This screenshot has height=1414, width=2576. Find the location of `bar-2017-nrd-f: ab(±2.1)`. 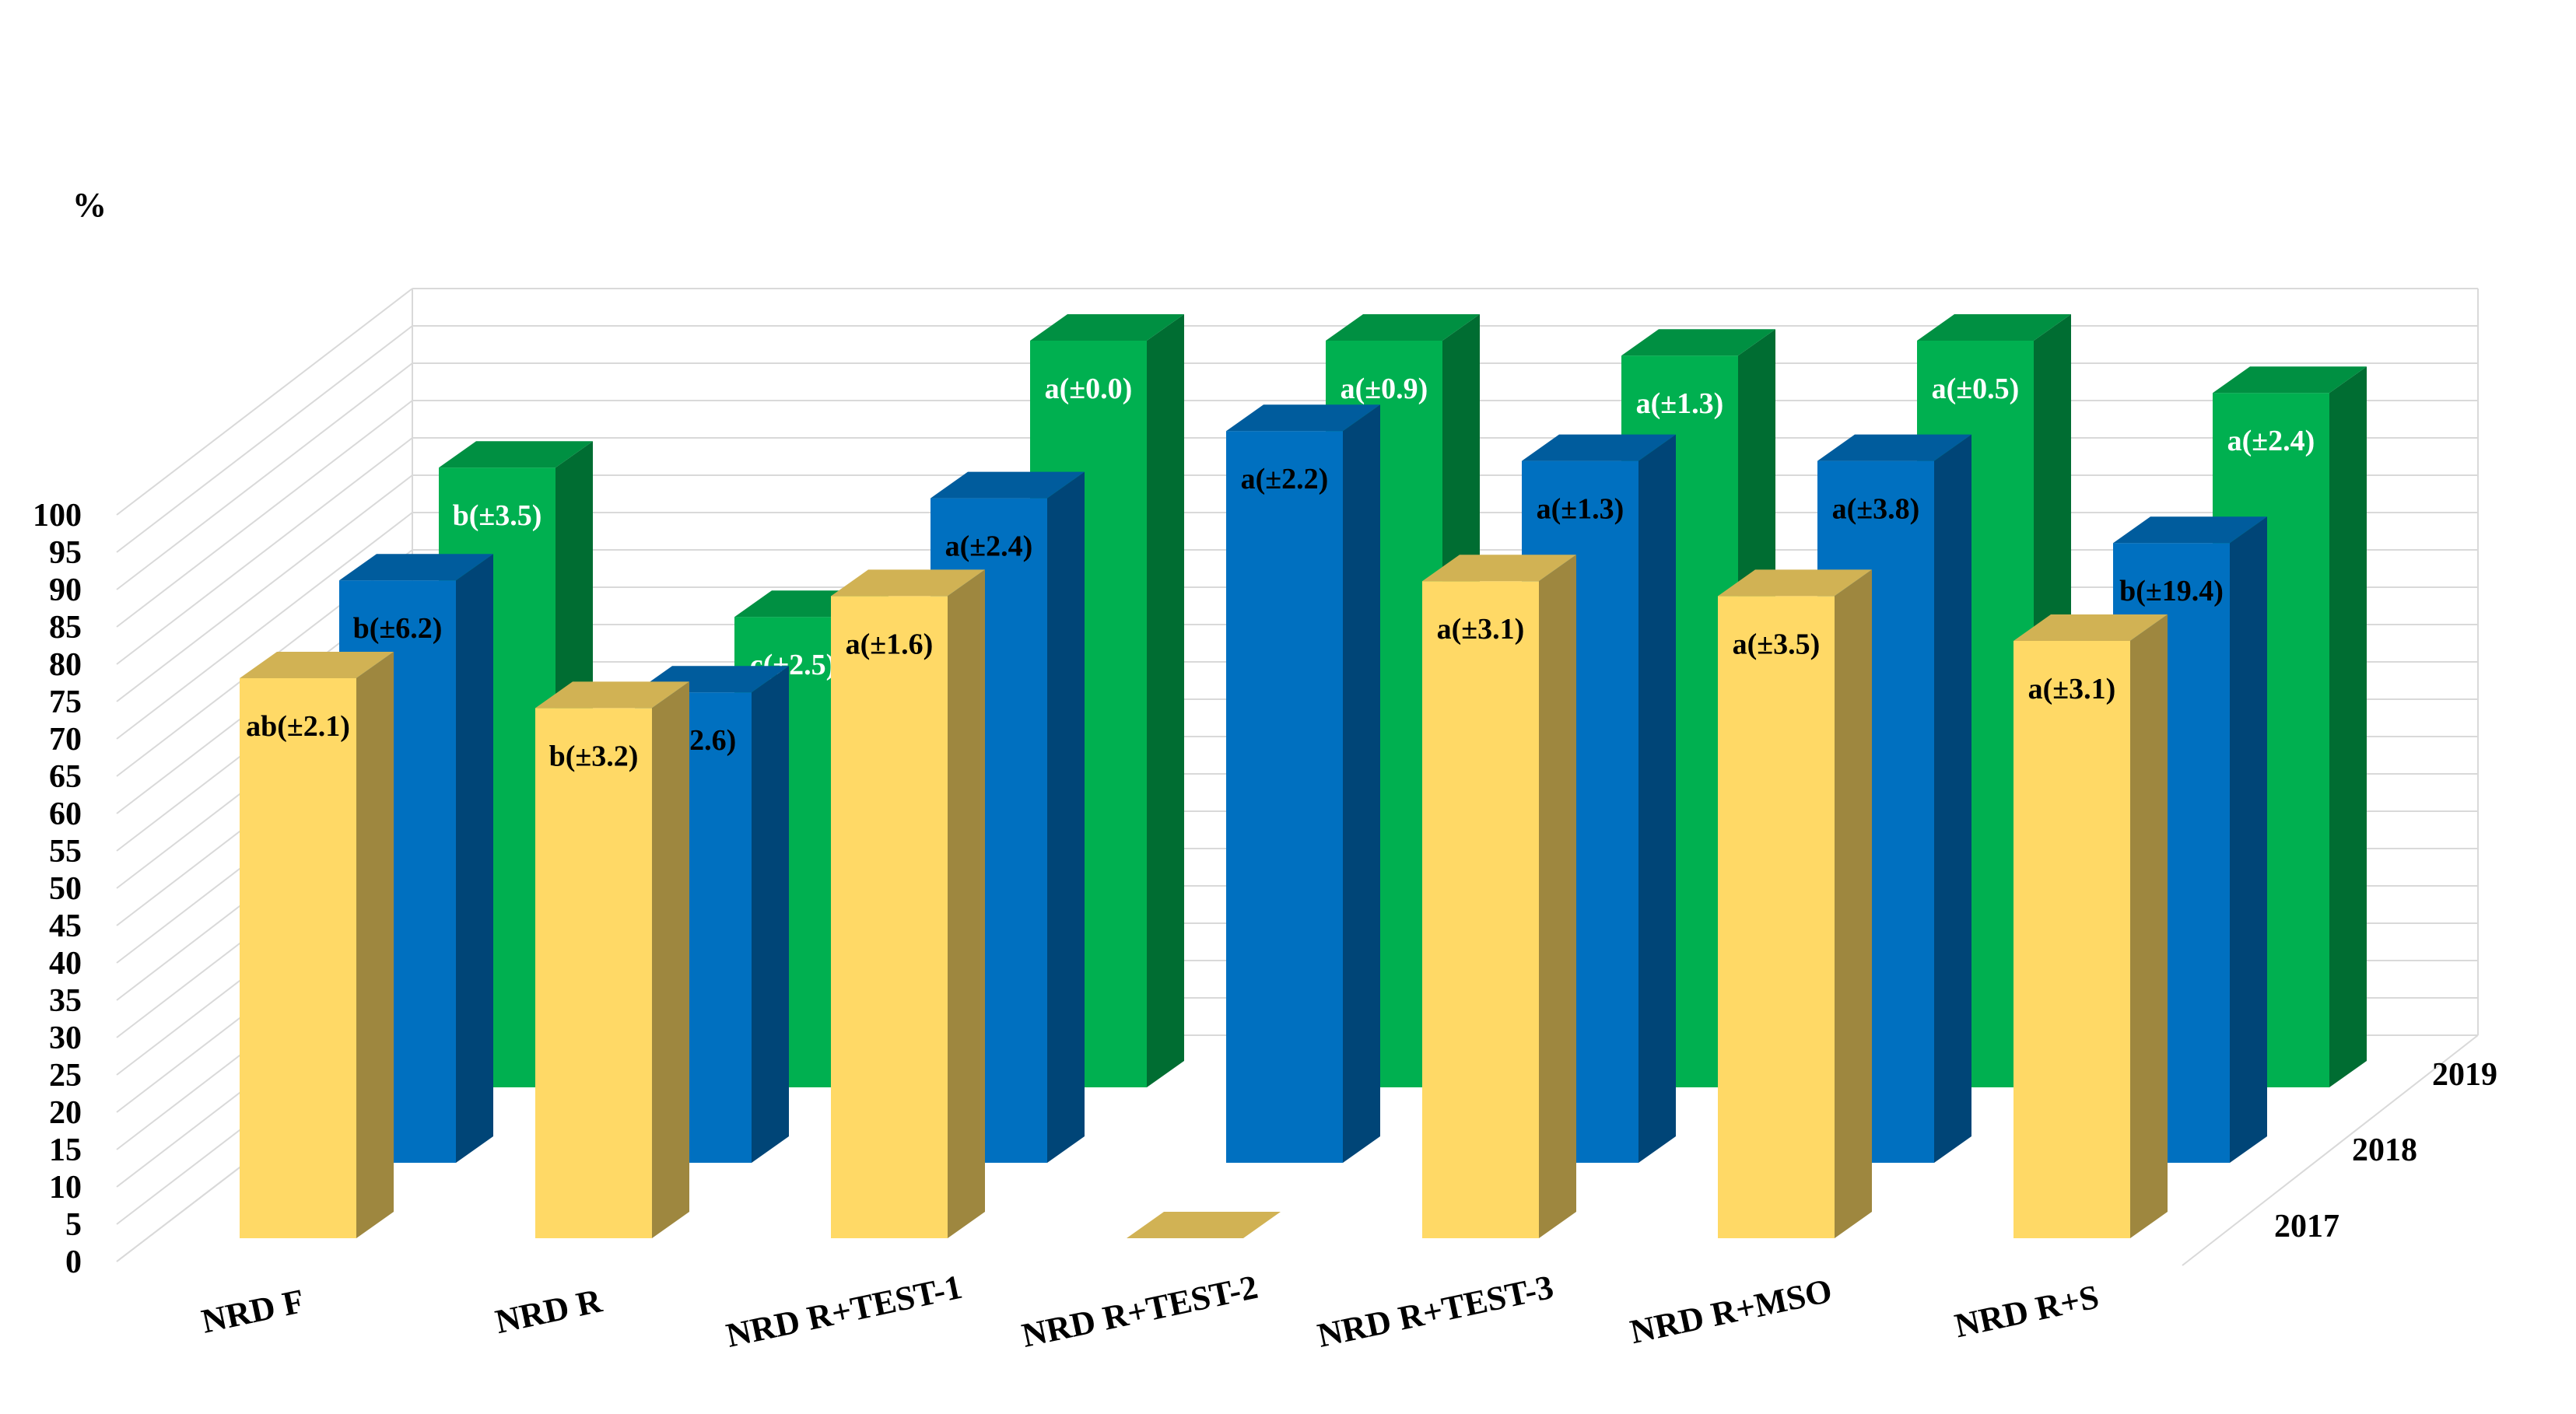

bar-2017-nrd-f: ab(±2.1) is located at coordinates (317, 945).